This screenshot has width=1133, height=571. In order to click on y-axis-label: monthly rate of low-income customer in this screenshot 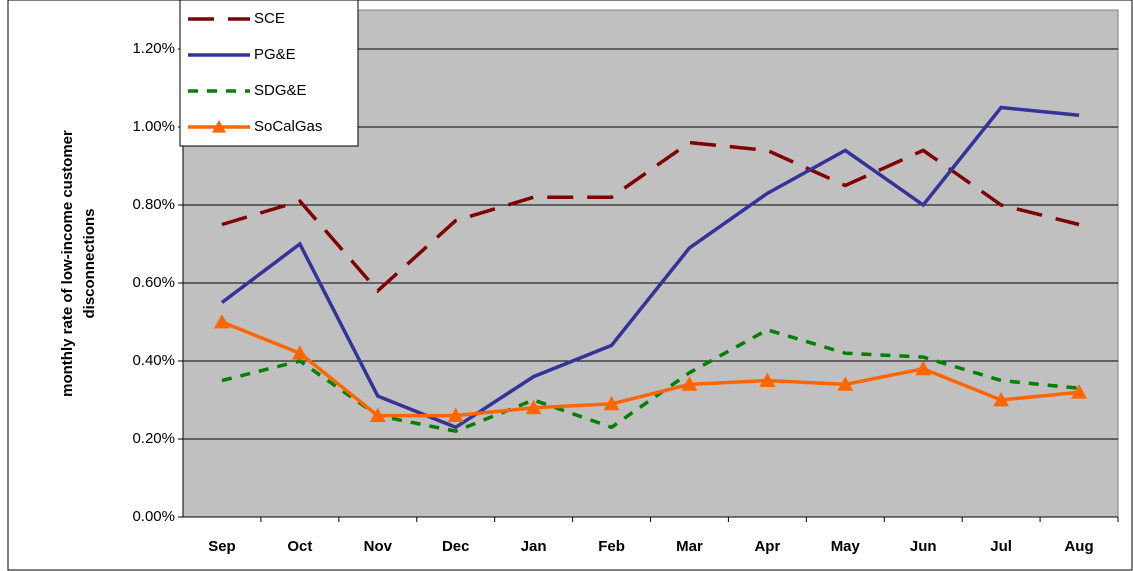, I will do `click(67, 263)`.